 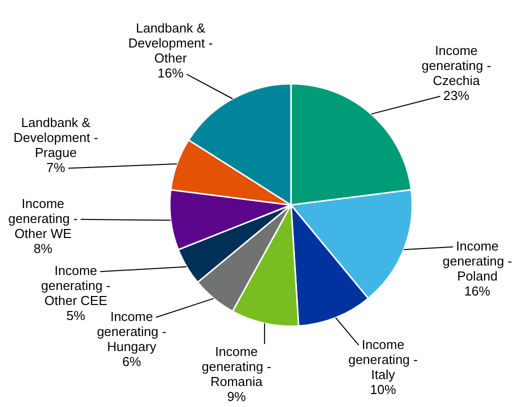 I want to click on slice-label: Income generating - Other CEE, so click(x=76, y=285).